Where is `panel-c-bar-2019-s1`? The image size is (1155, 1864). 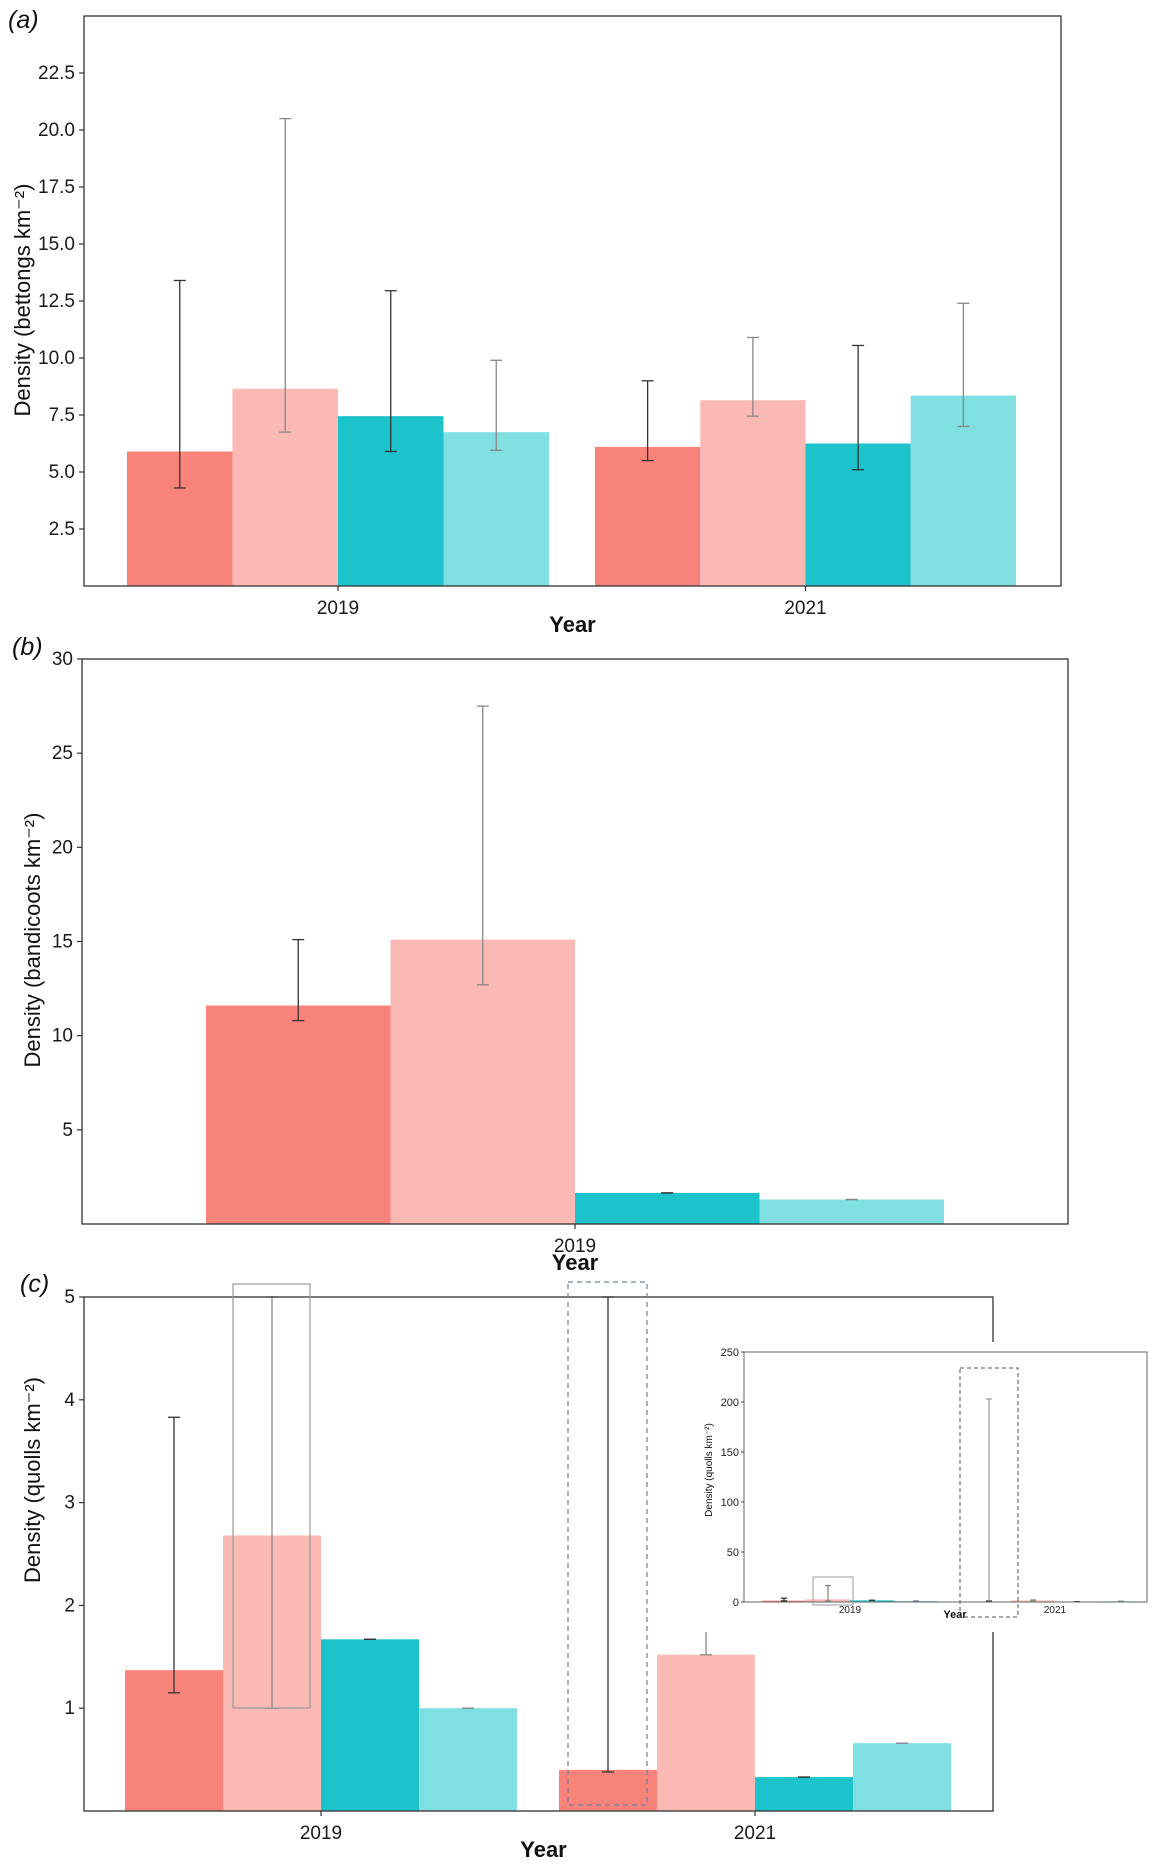
panel-c-bar-2019-s1 is located at coordinates (174, 1740).